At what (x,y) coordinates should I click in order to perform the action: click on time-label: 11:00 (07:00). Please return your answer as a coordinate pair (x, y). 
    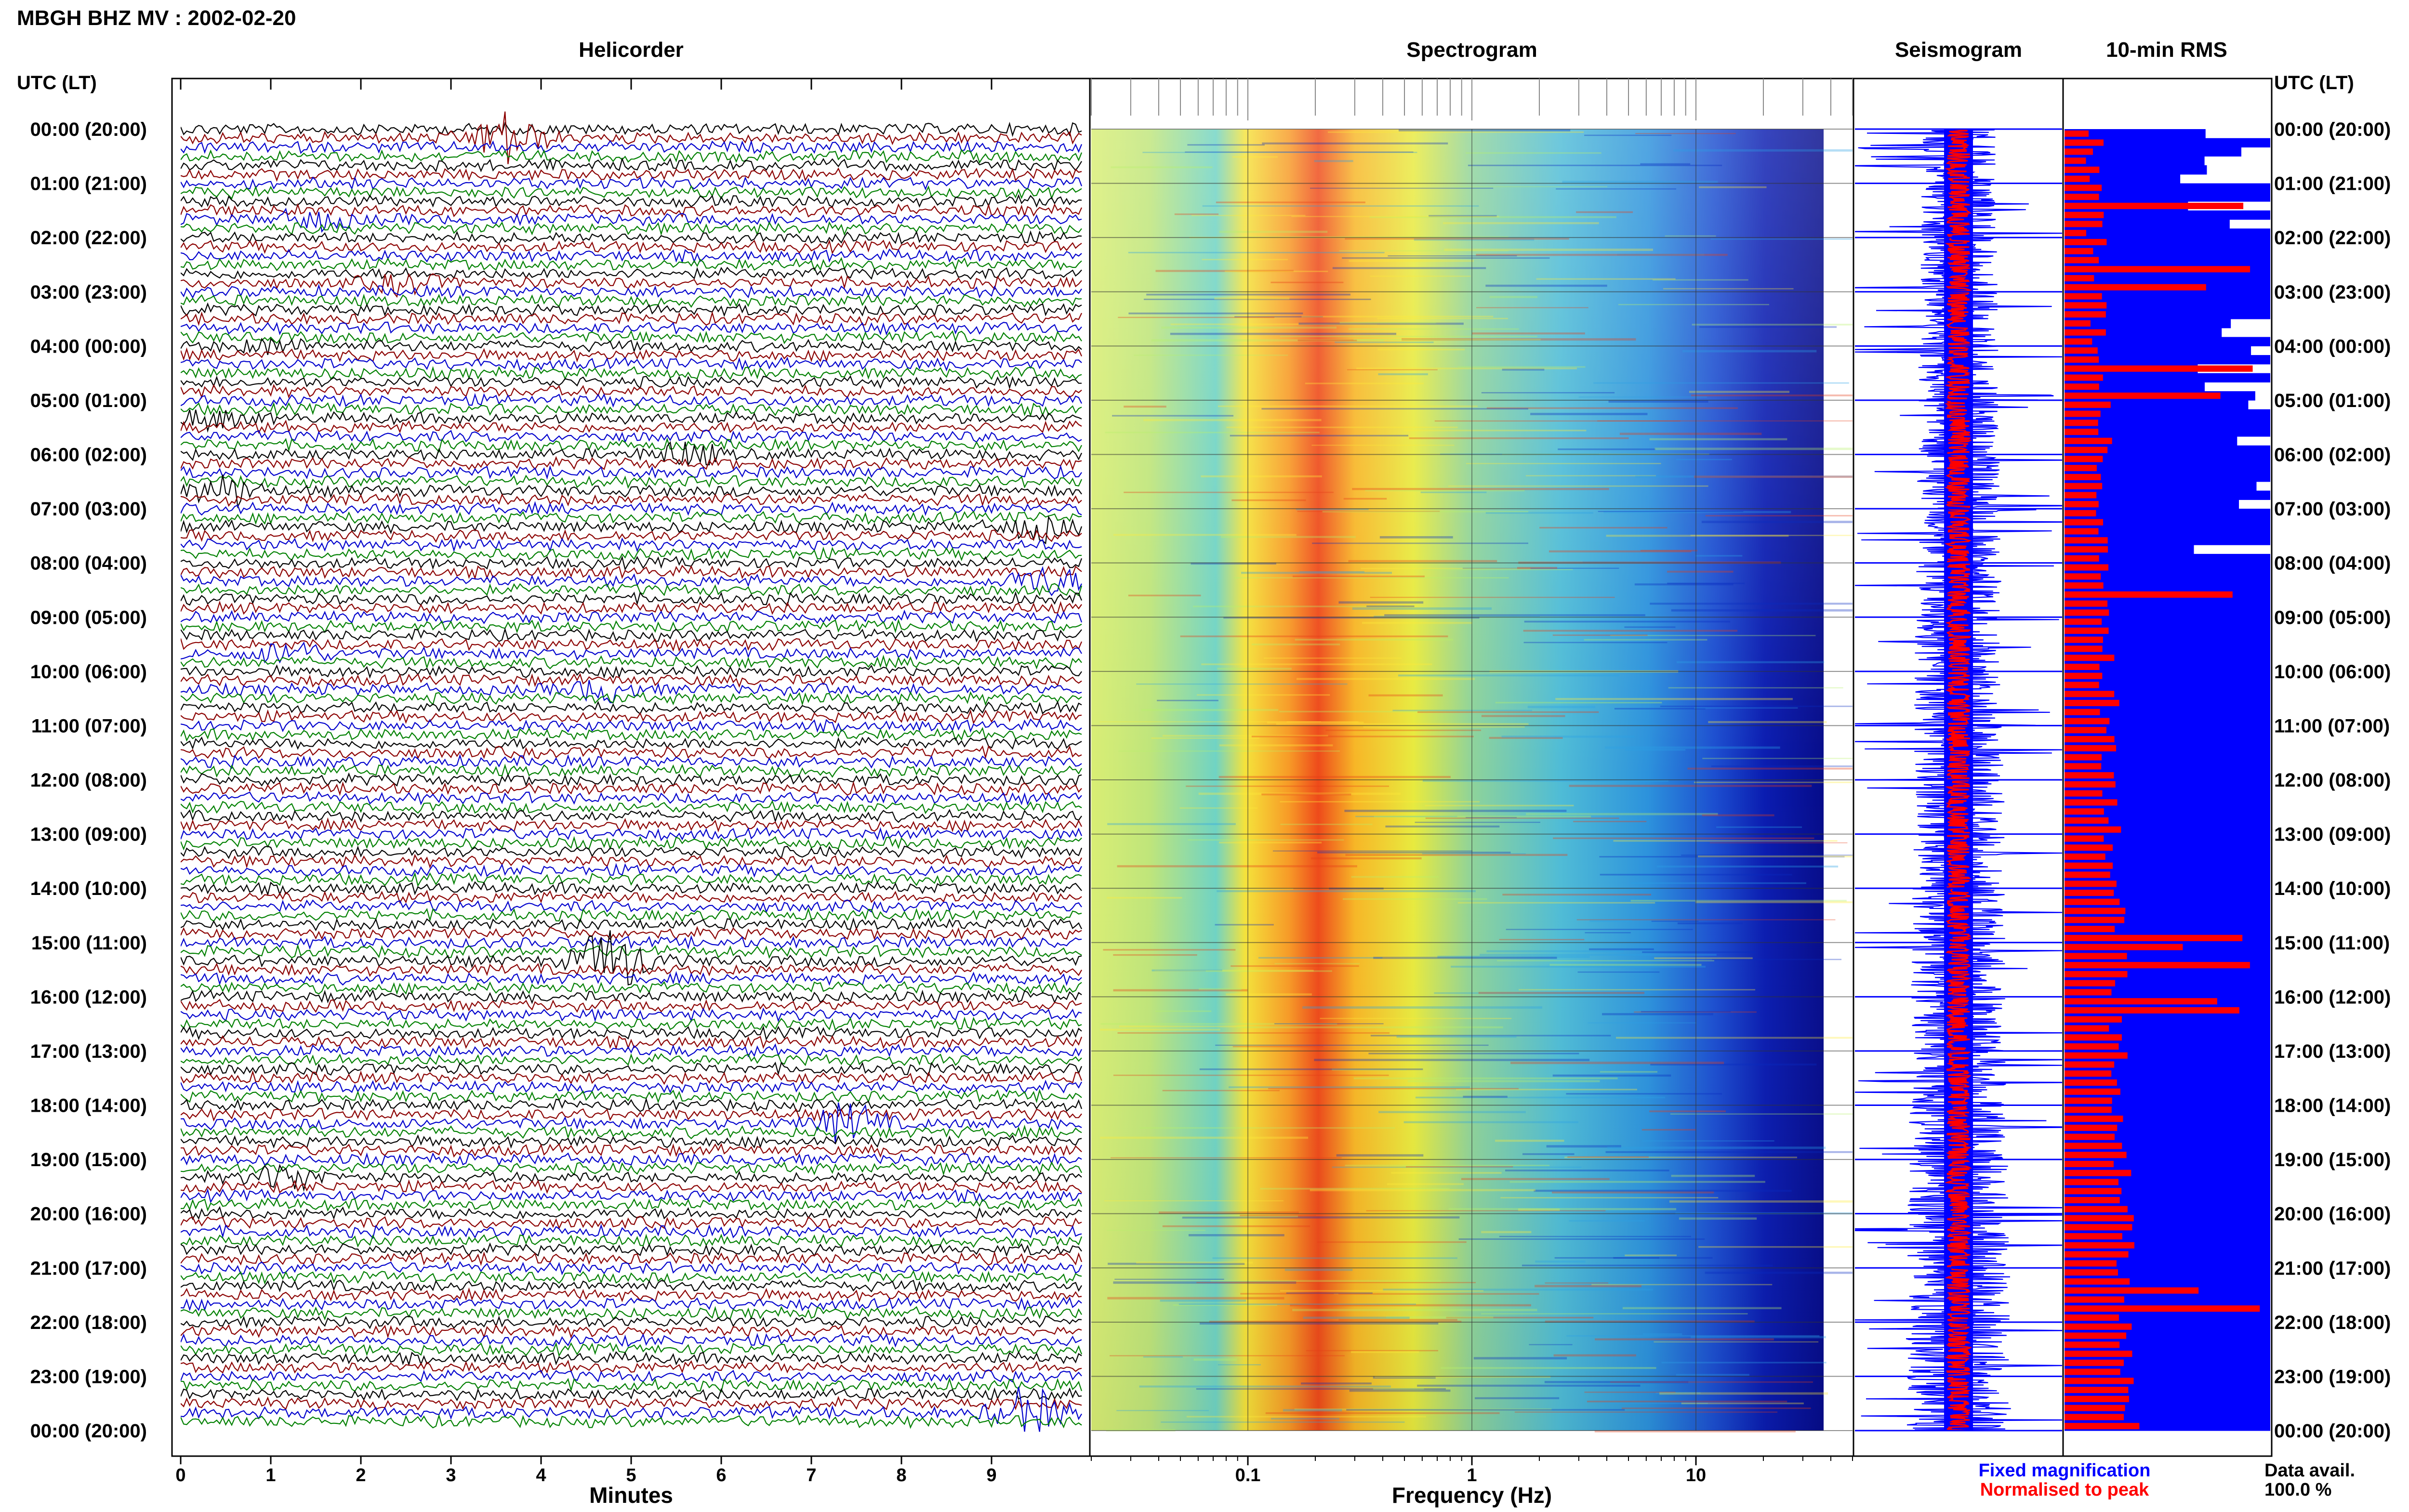
    Looking at the image, I should click on (2332, 725).